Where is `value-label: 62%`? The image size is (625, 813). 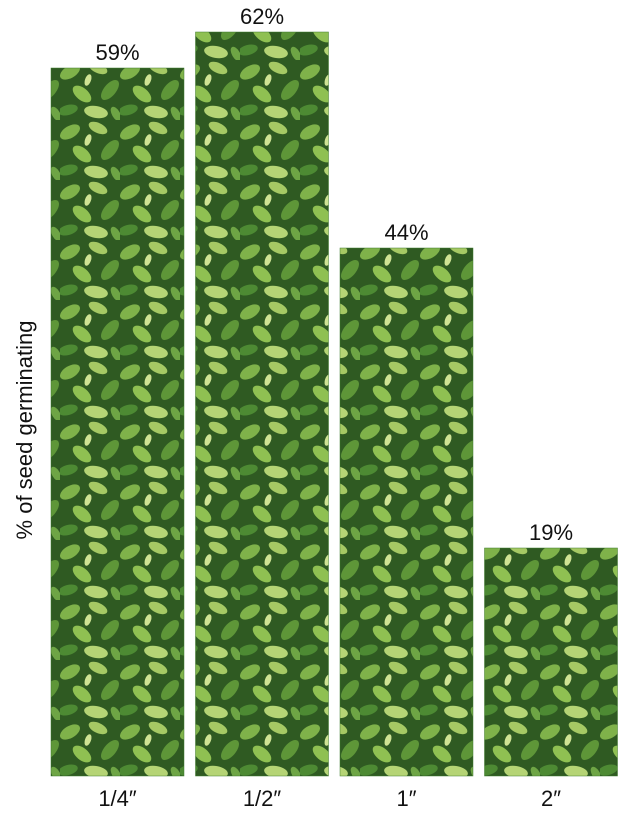 value-label: 62% is located at coordinates (262, 16).